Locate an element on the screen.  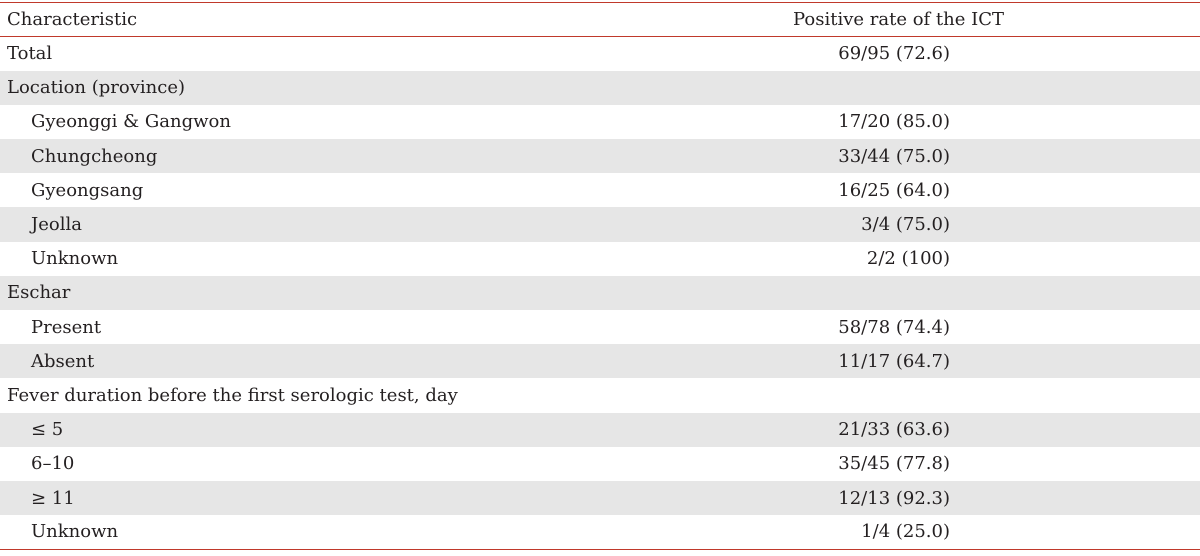
table-row: Gyeonggi & Gangwon 17/20 (85.0) is located at coordinates (600, 122).